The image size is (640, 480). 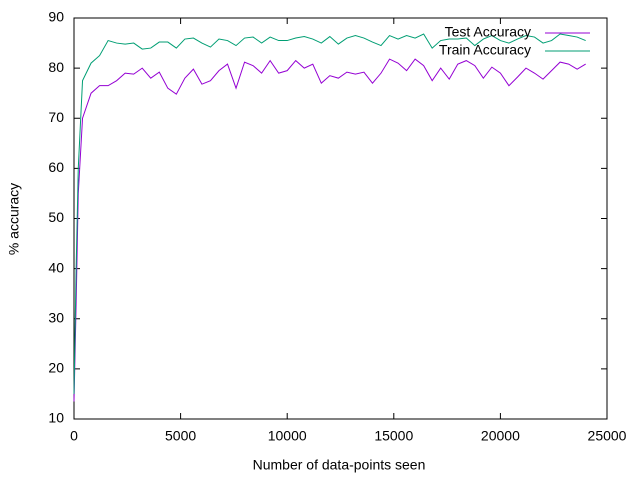 What do you see at coordinates (607, 436) in the screenshot?
I see `x-tick-label: 25000` at bounding box center [607, 436].